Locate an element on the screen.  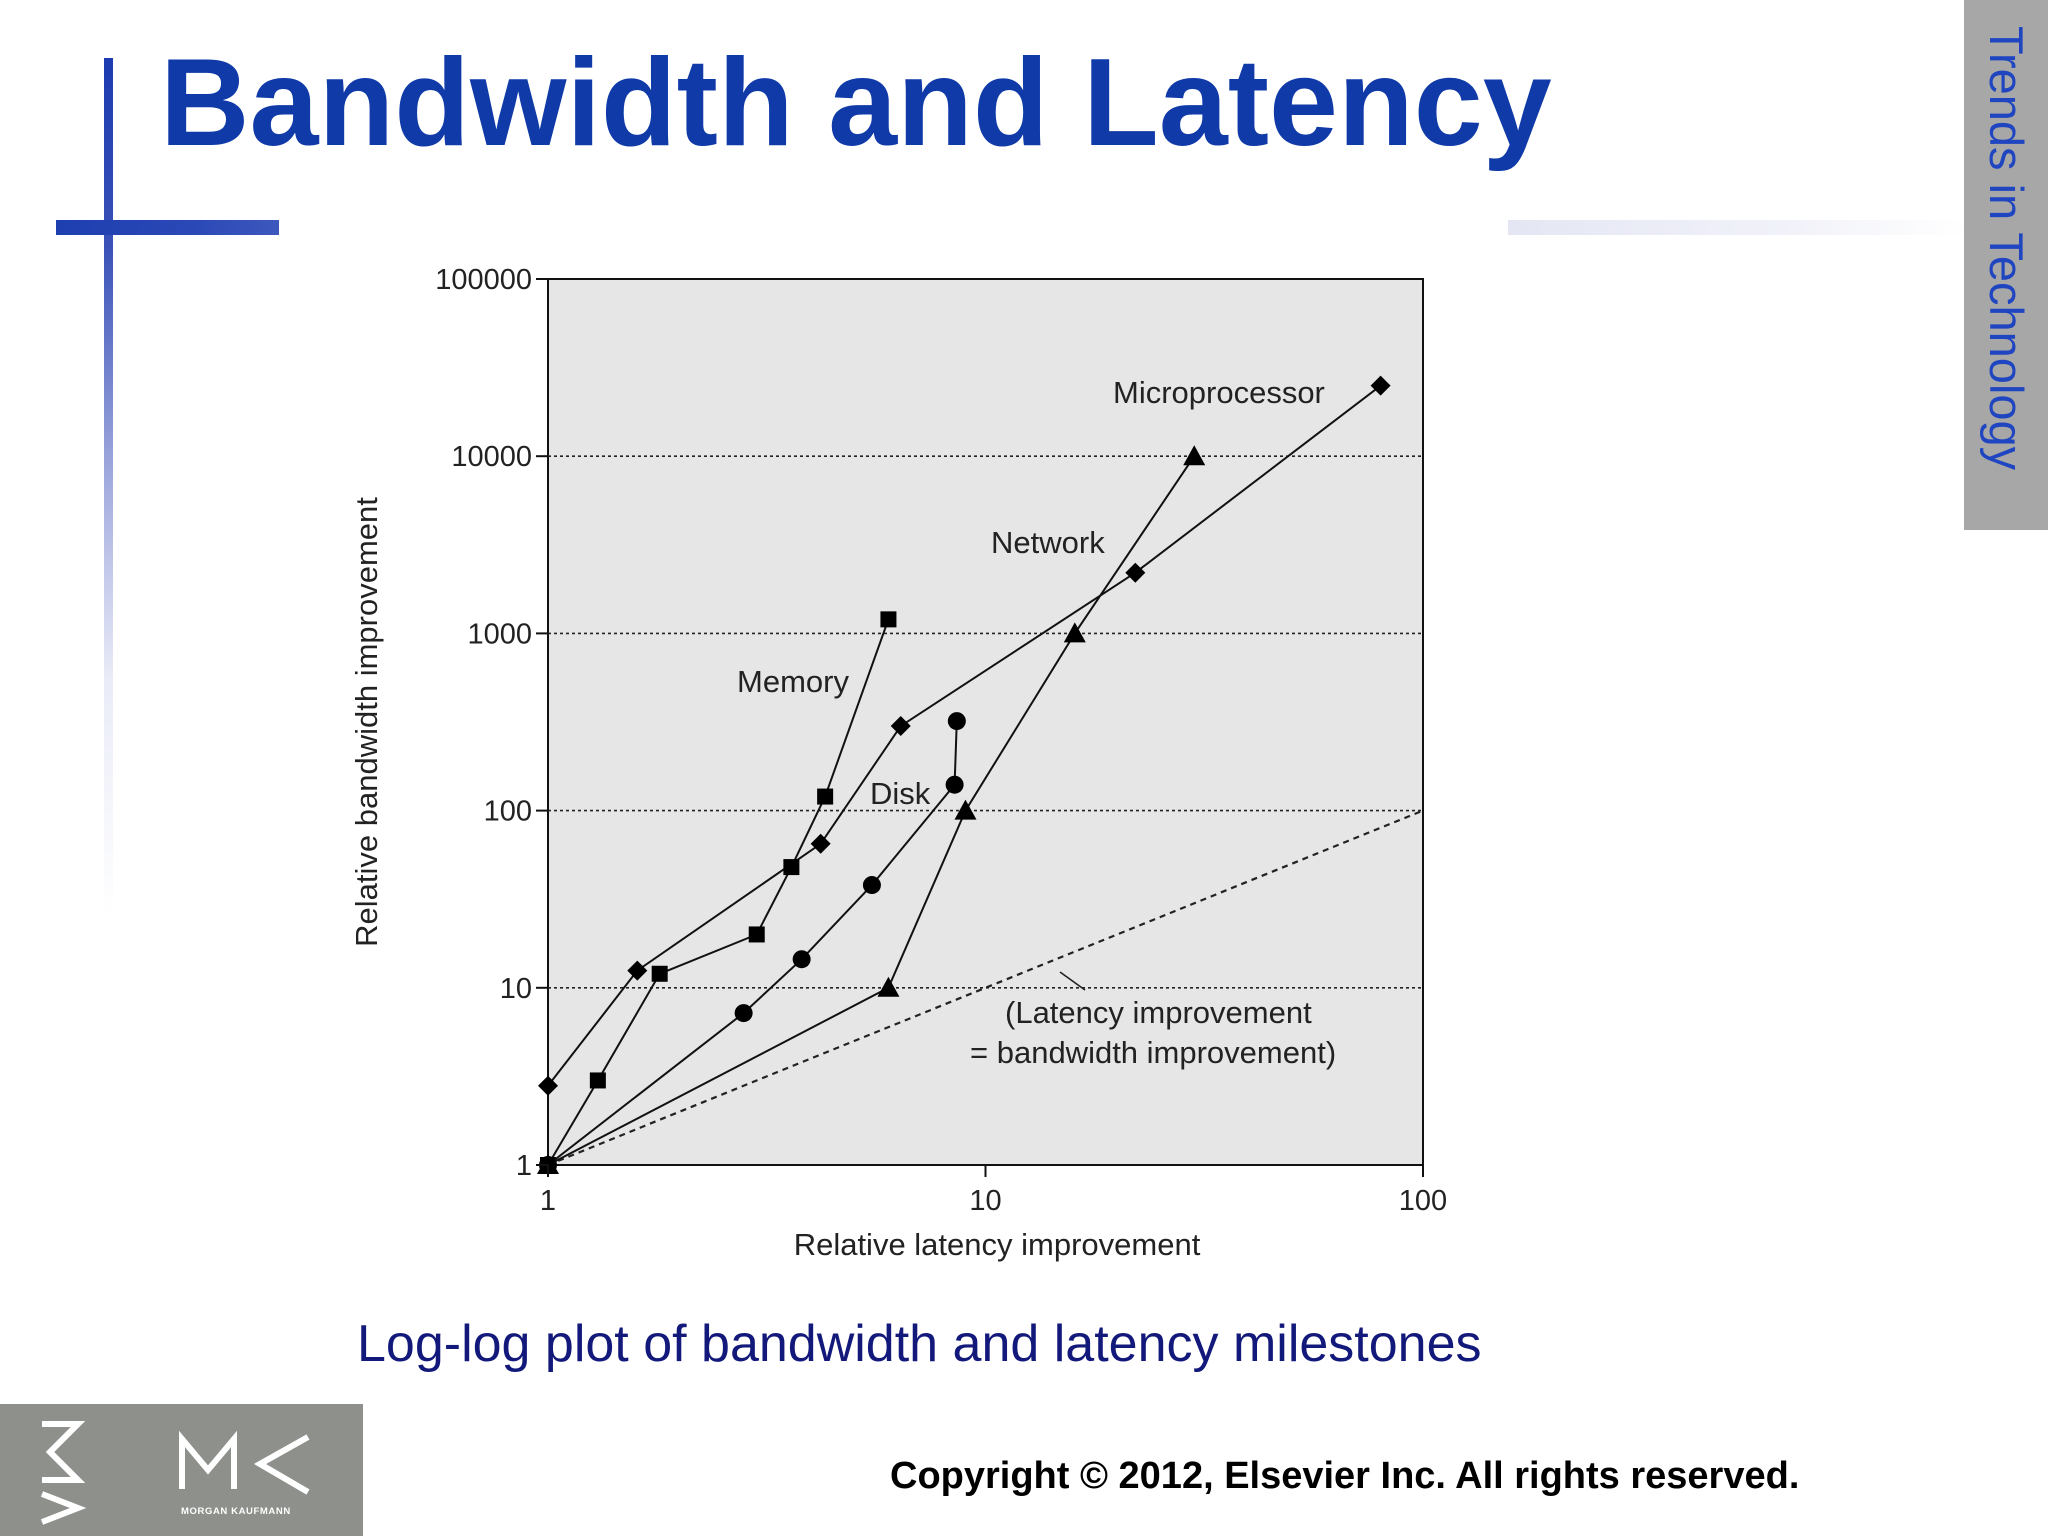
series-line-disk is located at coordinates (752, 943).